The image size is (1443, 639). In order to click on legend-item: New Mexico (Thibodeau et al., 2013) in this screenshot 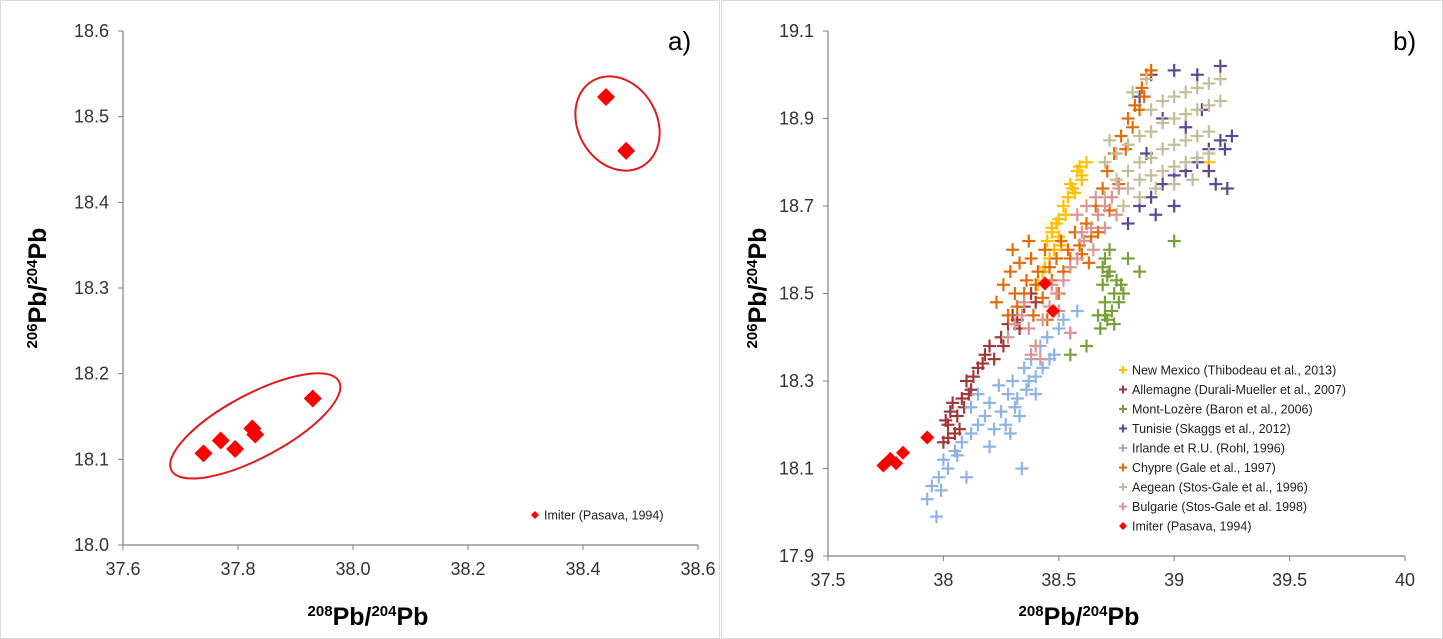, I will do `click(1227, 371)`.